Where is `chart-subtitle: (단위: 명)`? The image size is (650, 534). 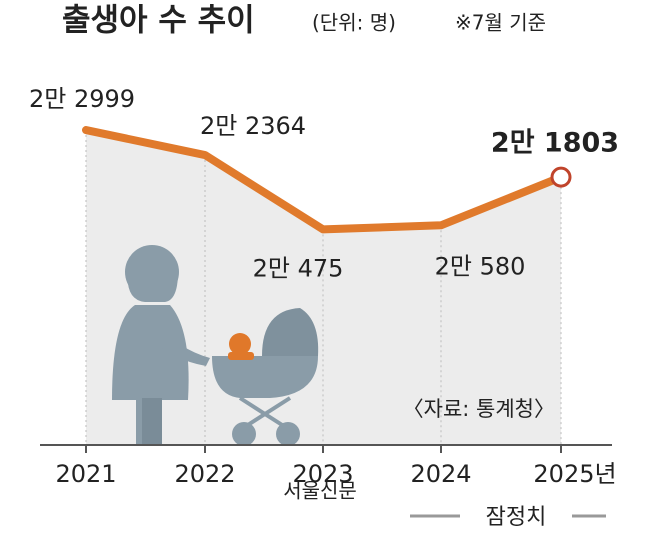 chart-subtitle: (단위: 명) is located at coordinates (354, 23).